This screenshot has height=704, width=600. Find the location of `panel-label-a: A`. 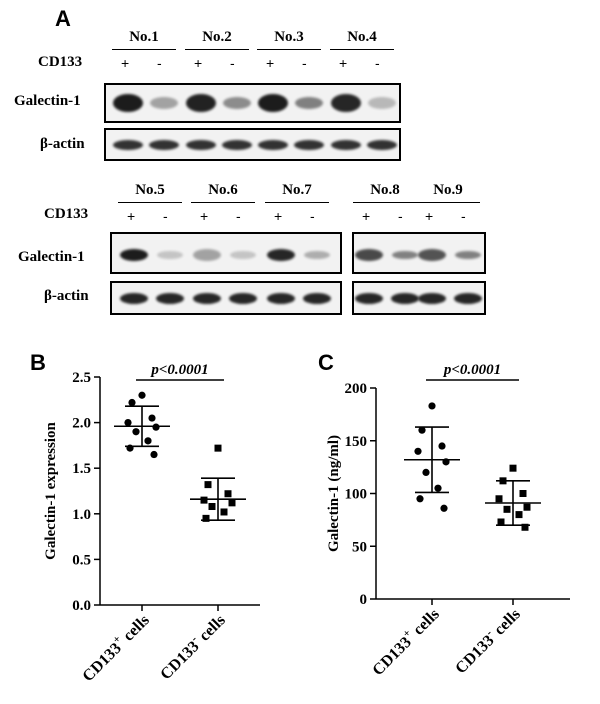

panel-label-a: A is located at coordinates (63, 18).